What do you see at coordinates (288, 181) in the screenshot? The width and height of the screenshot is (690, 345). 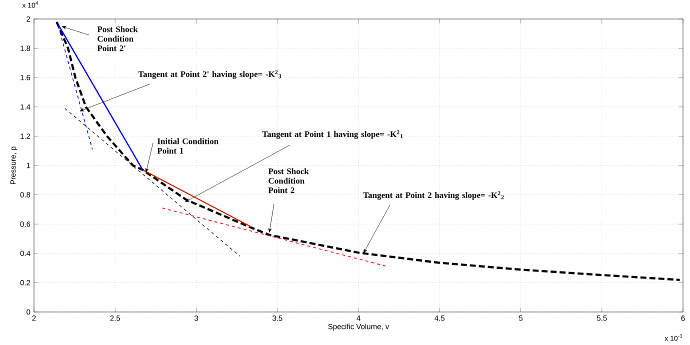 I see `annotation: Post Shock Condition Point 2` at bounding box center [288, 181].